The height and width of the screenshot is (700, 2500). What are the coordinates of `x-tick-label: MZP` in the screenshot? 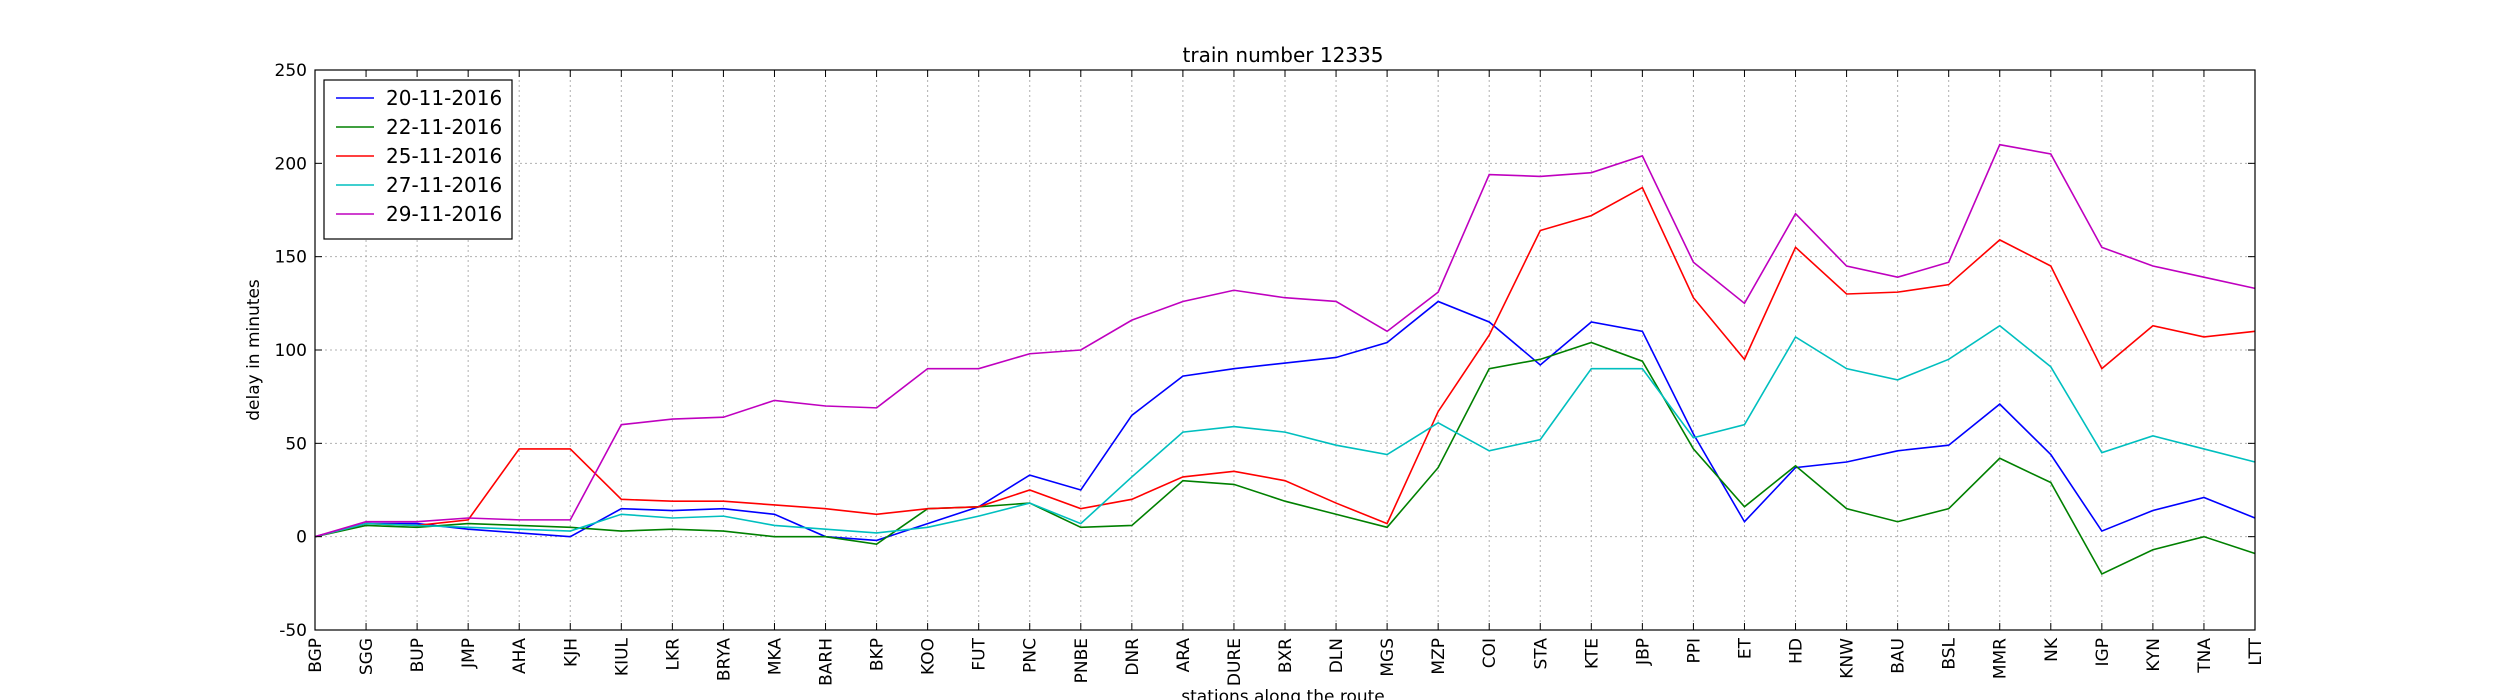 It's located at (1439, 656).